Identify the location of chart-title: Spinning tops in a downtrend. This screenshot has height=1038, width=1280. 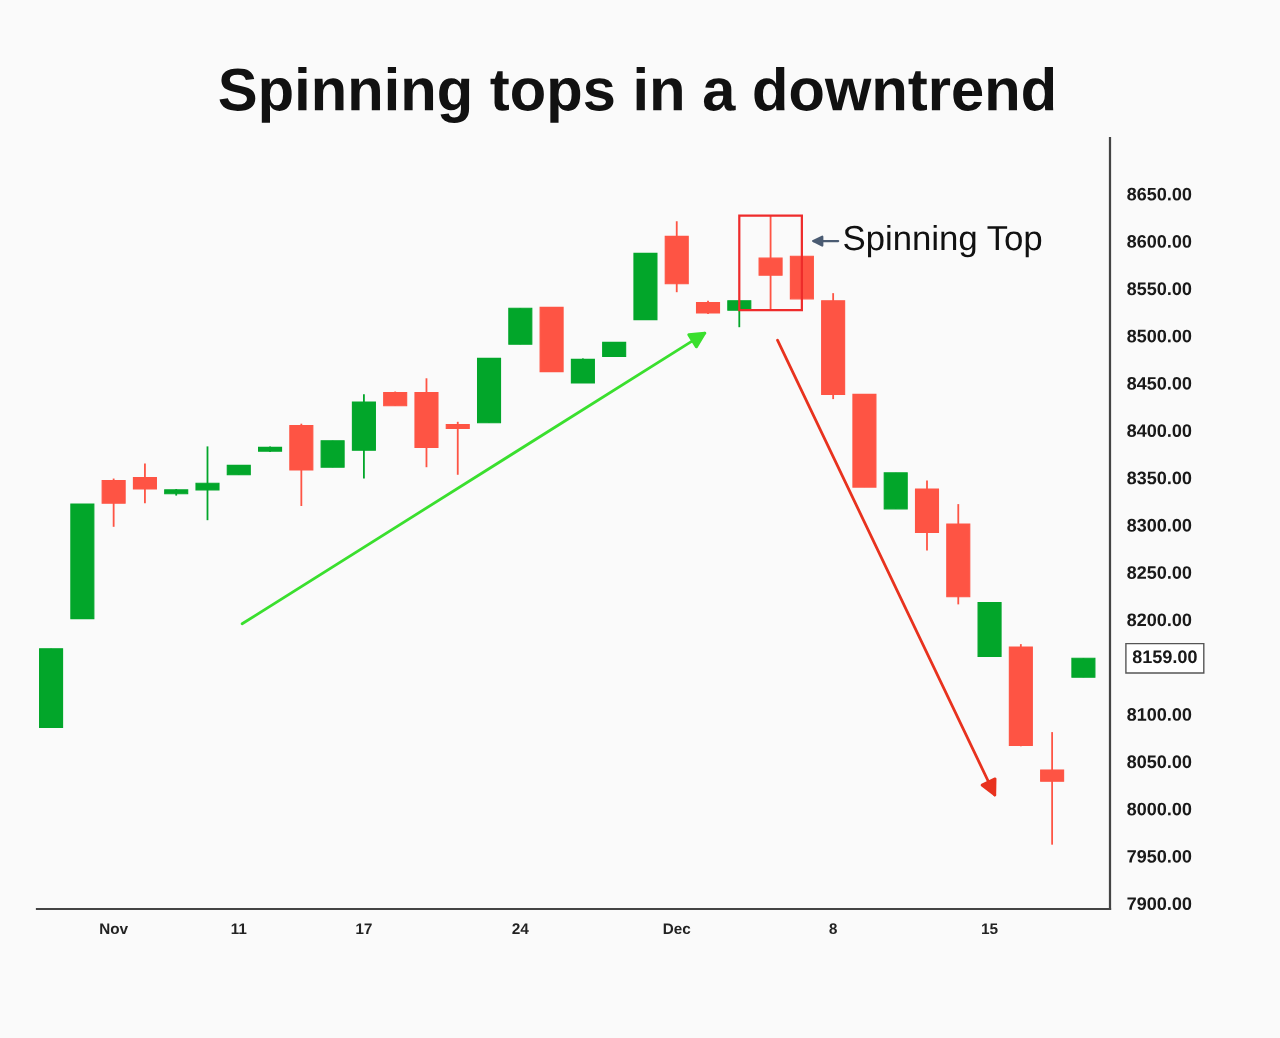
(636, 95).